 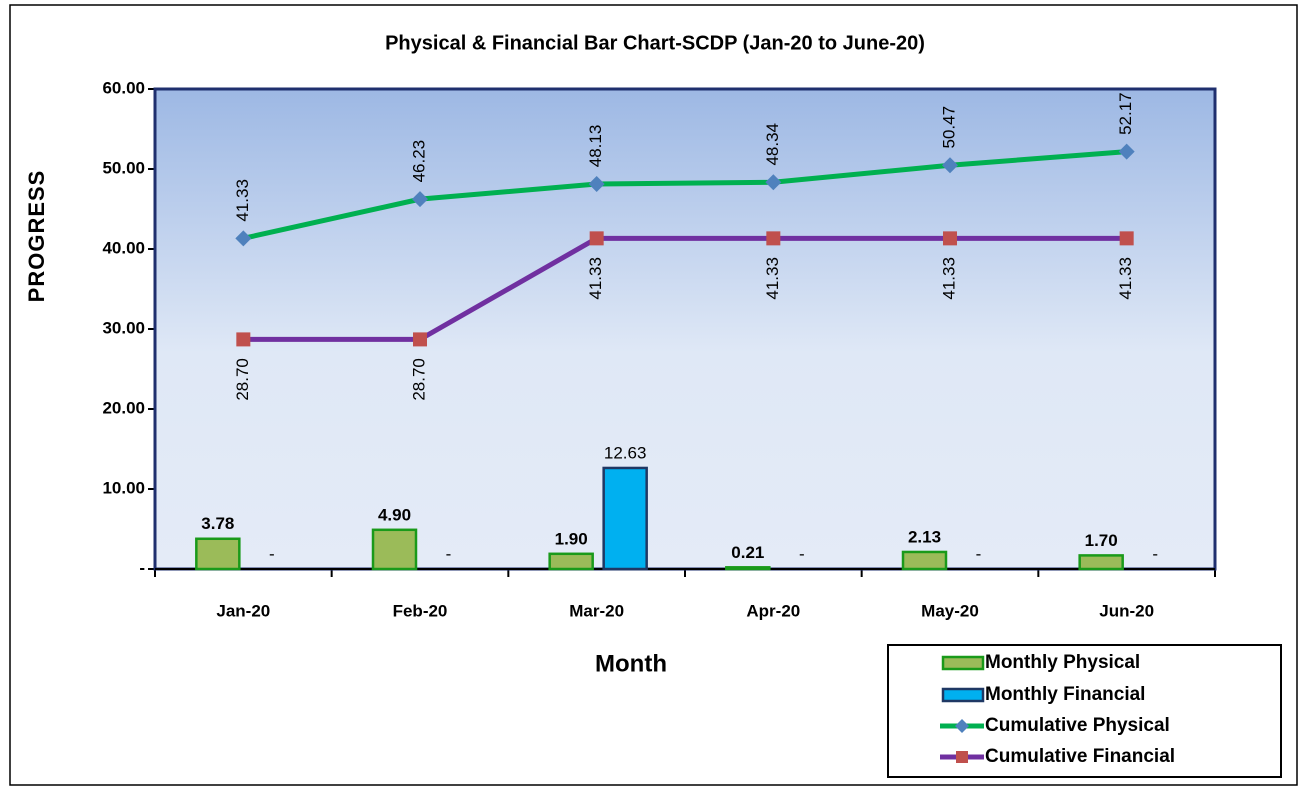 What do you see at coordinates (394, 514) in the screenshot?
I see `data-label: 4.90` at bounding box center [394, 514].